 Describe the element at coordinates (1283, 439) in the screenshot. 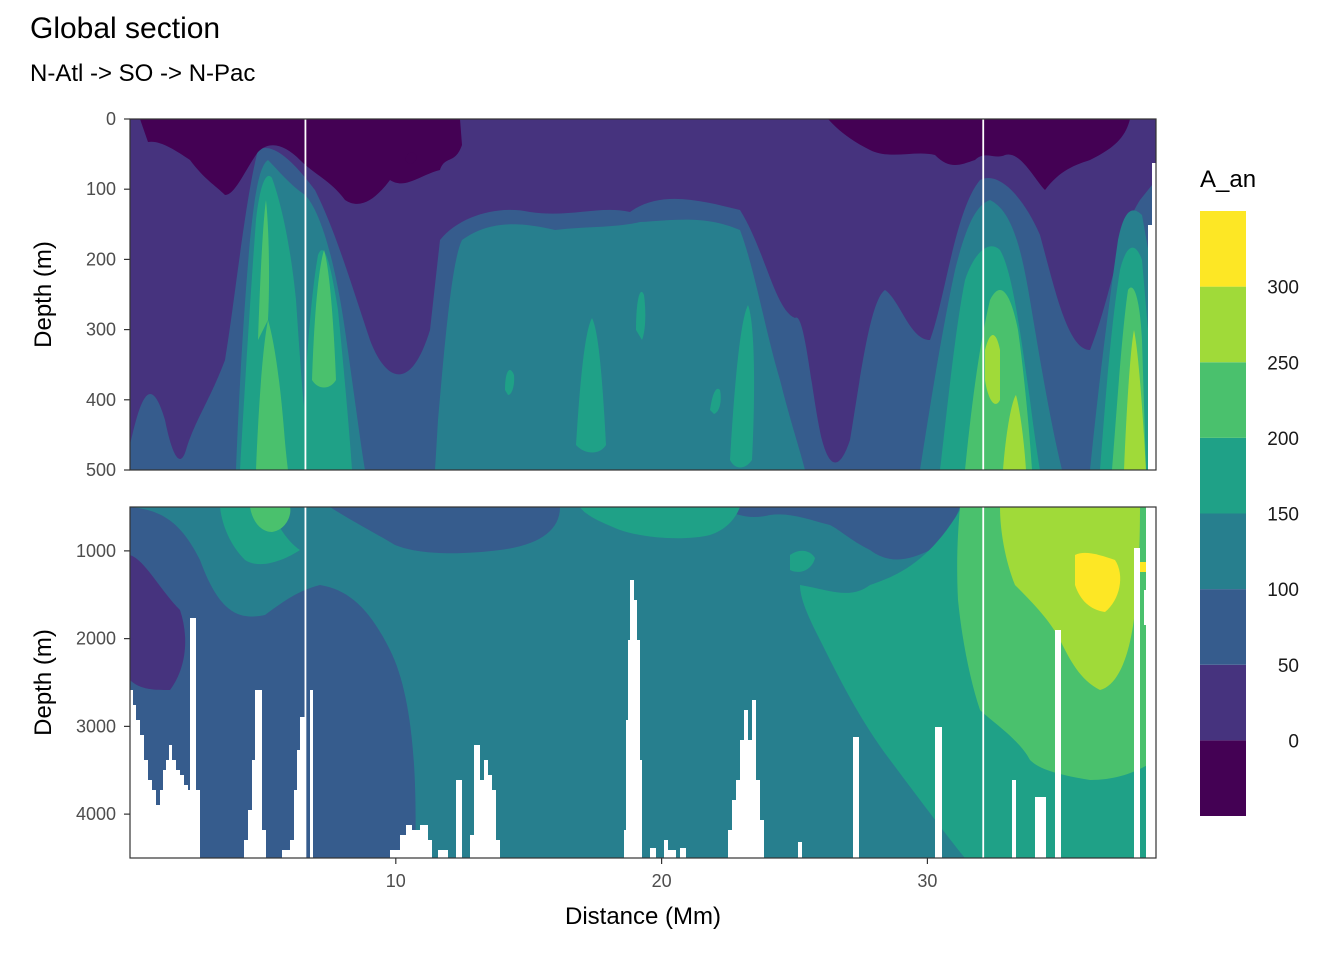

I see `legend-label: 200` at that location.